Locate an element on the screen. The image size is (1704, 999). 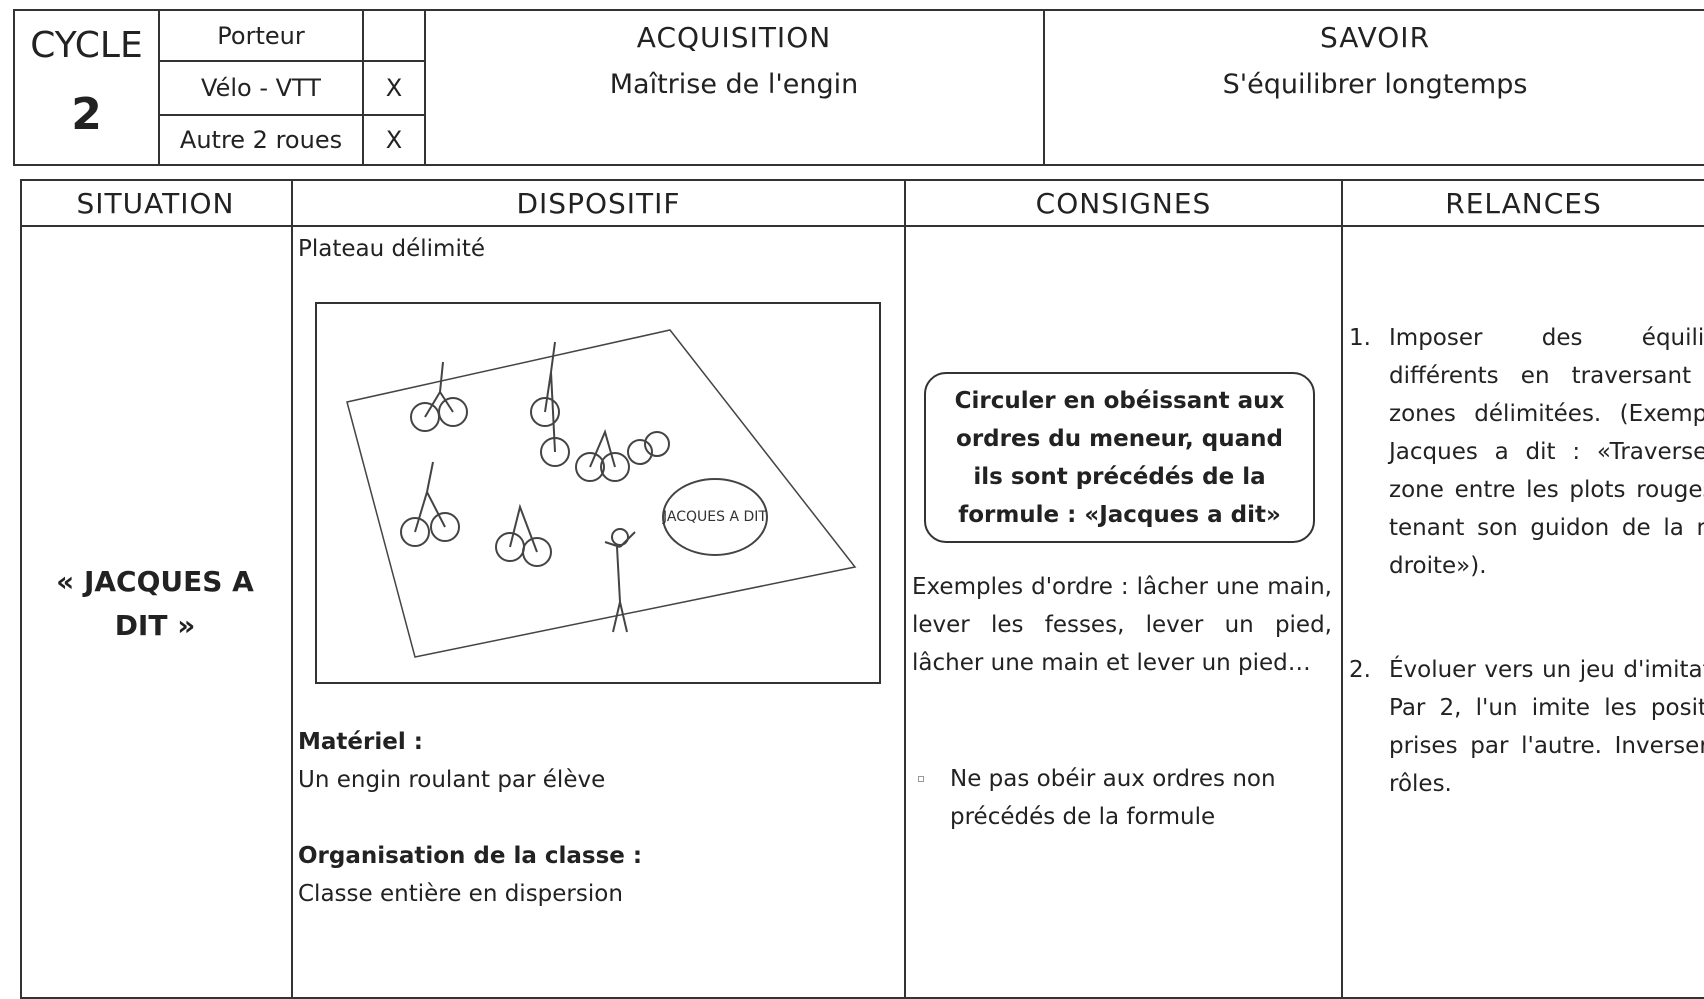
bullet is located at coordinates (921, 779).